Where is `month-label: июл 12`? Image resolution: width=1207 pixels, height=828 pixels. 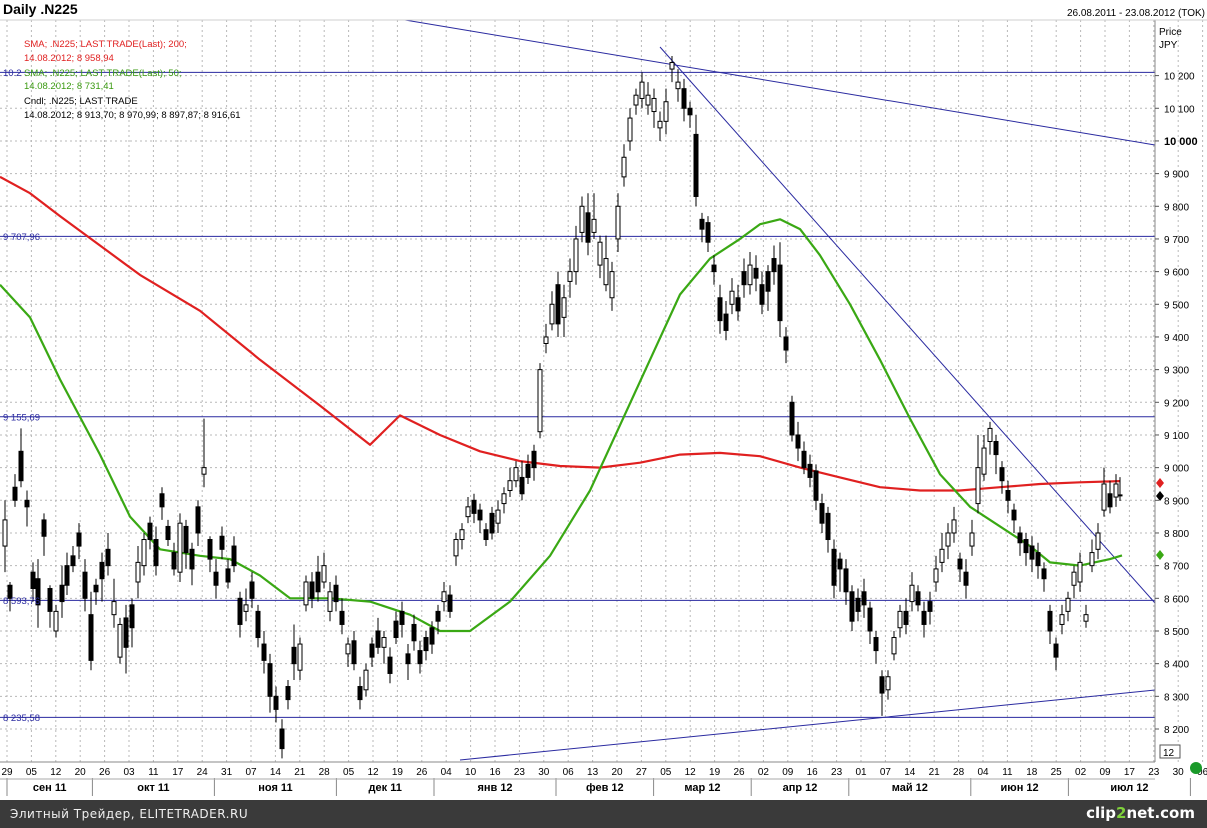 month-label: июл 12 is located at coordinates (1129, 788).